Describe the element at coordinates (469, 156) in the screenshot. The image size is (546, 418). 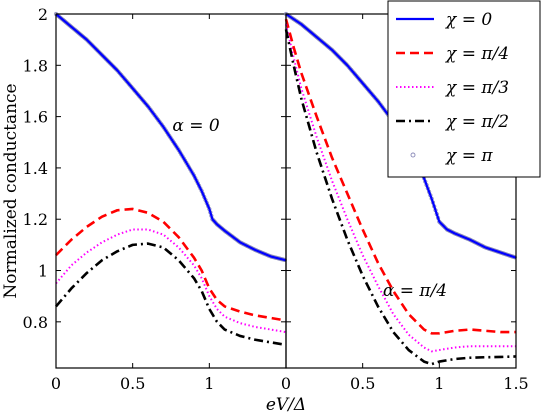
I see `legend-label: χ = π` at that location.